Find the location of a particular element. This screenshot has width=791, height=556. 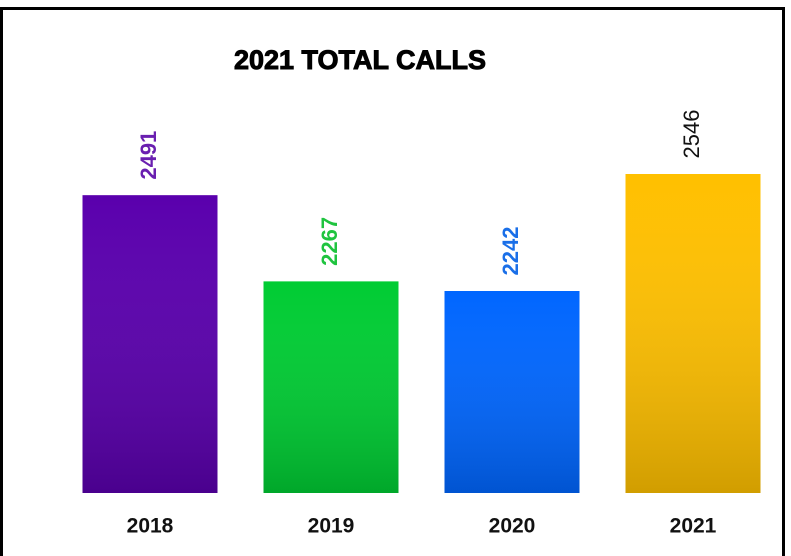

value-label: 2491 is located at coordinates (148, 155).